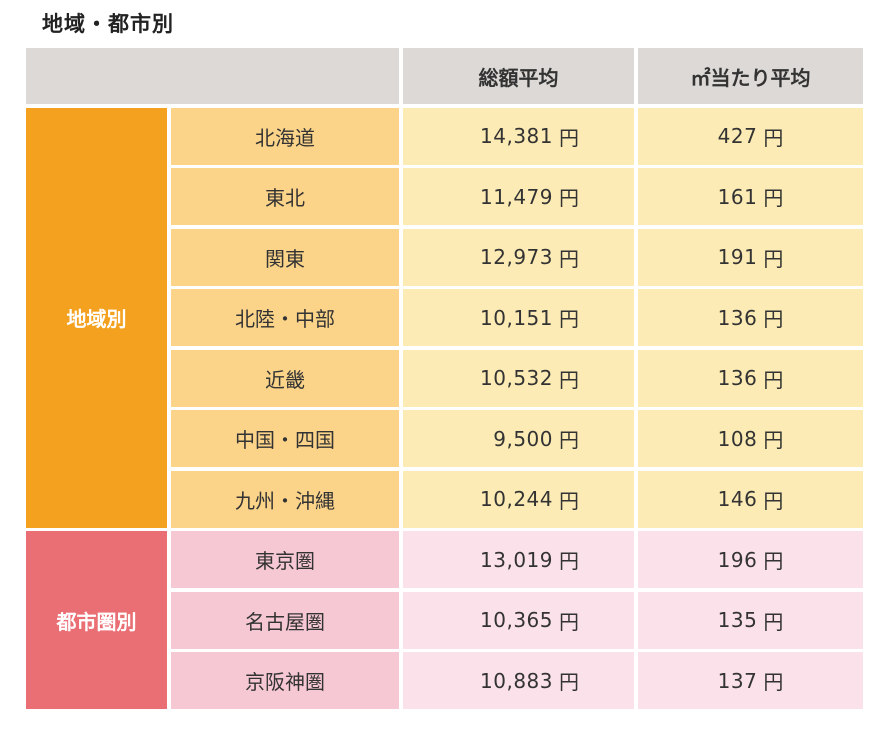 This screenshot has width=886, height=732. Describe the element at coordinates (108, 24) in the screenshot. I see `page-title: 地域・都市別` at that location.